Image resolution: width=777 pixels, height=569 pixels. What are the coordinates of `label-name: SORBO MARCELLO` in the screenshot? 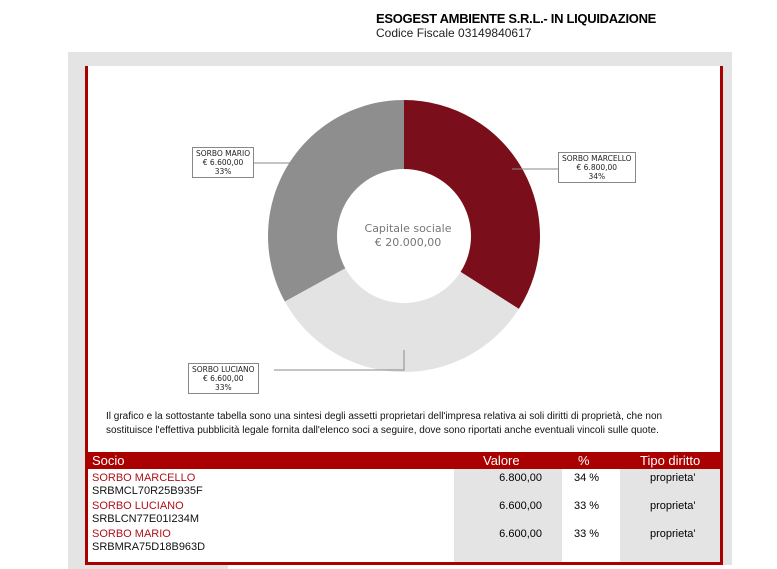 It's located at (597, 158).